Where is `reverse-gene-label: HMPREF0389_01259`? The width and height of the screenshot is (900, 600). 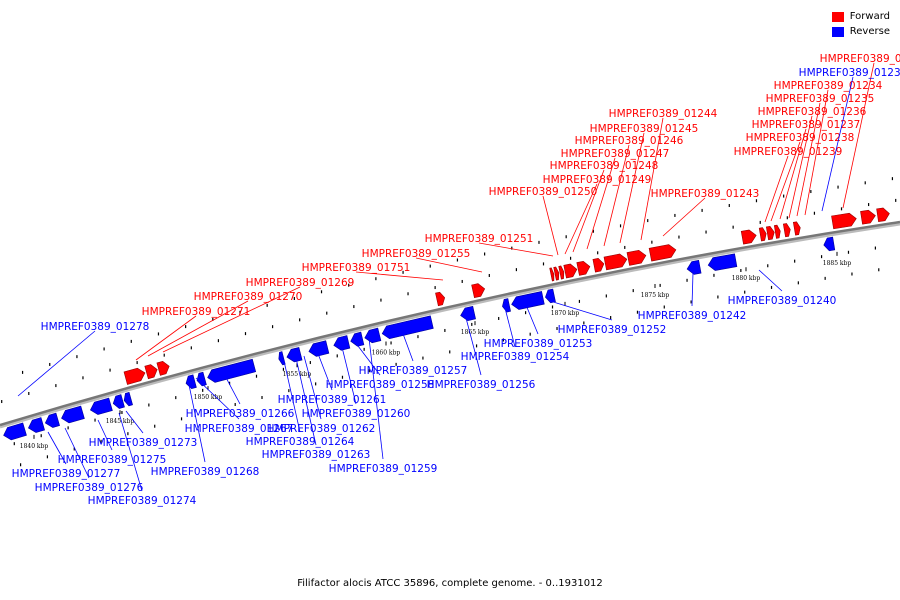
reverse-gene-label: HMPREF0389_01259 is located at coordinates (383, 469).